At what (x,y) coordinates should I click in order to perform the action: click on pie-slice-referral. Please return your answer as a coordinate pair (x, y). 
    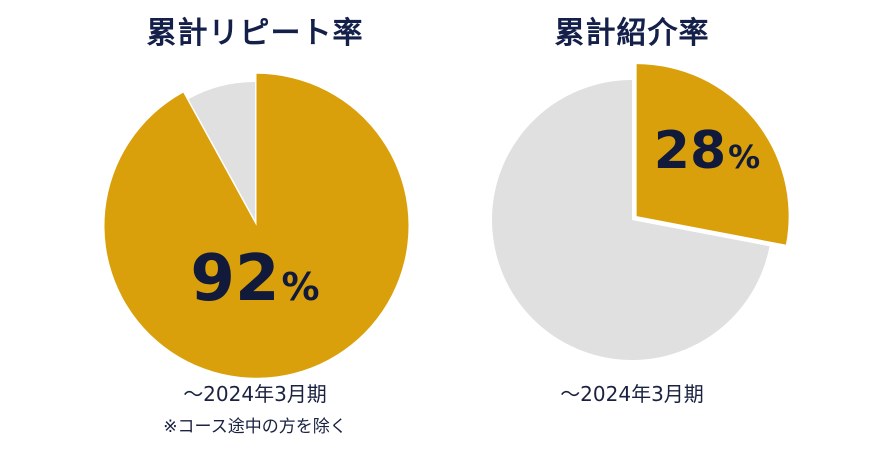
    Looking at the image, I should click on (712, 154).